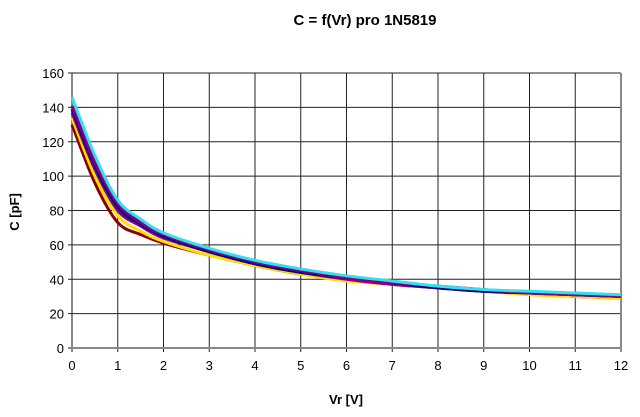 The width and height of the screenshot is (640, 417). What do you see at coordinates (14, 212) in the screenshot?
I see `y-axis-label: C [pF]` at bounding box center [14, 212].